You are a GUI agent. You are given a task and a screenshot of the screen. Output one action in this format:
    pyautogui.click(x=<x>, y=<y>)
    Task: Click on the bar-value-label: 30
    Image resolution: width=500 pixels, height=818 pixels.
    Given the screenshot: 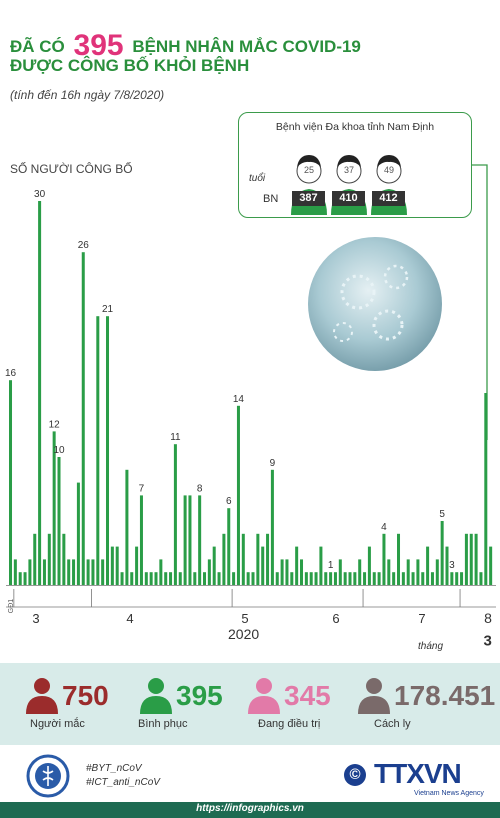 What is the action you would take?
    pyautogui.click(x=40, y=194)
    